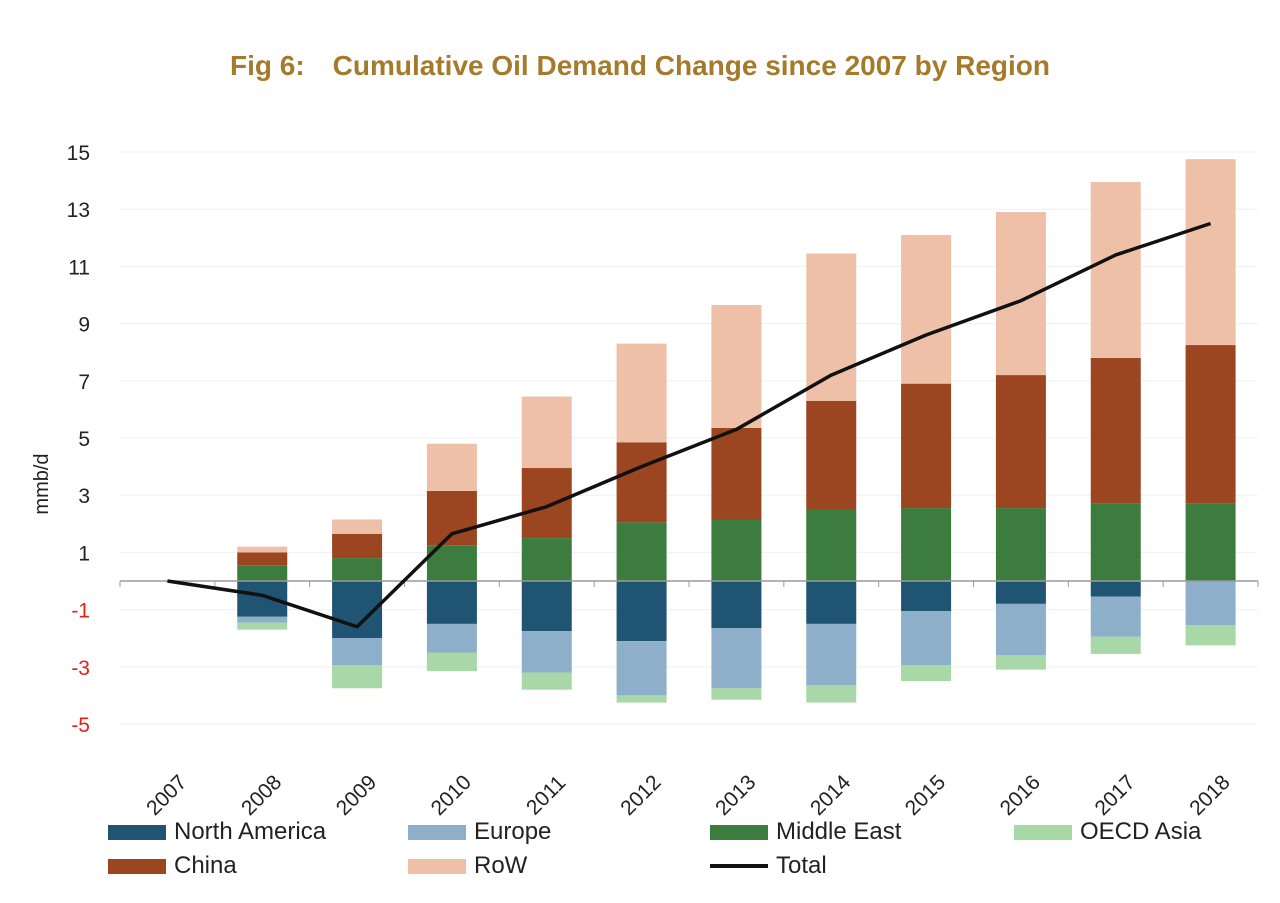  What do you see at coordinates (1115, 589) in the screenshot?
I see `bar-north-america-2017` at bounding box center [1115, 589].